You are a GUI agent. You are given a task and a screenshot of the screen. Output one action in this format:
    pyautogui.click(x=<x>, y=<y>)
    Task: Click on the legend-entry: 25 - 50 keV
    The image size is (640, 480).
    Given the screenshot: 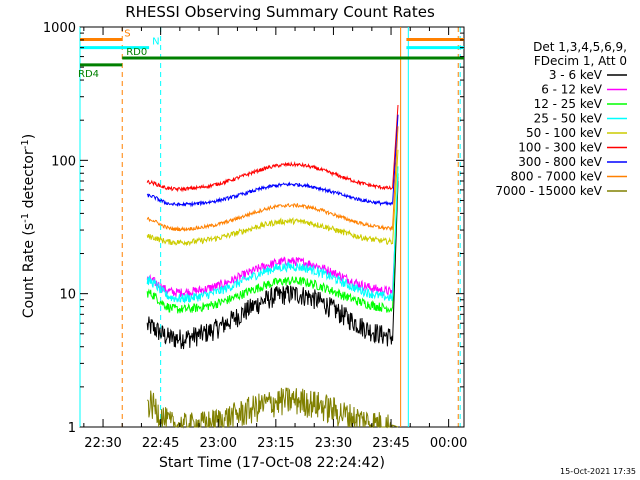 What is the action you would take?
    pyautogui.click(x=568, y=119)
    